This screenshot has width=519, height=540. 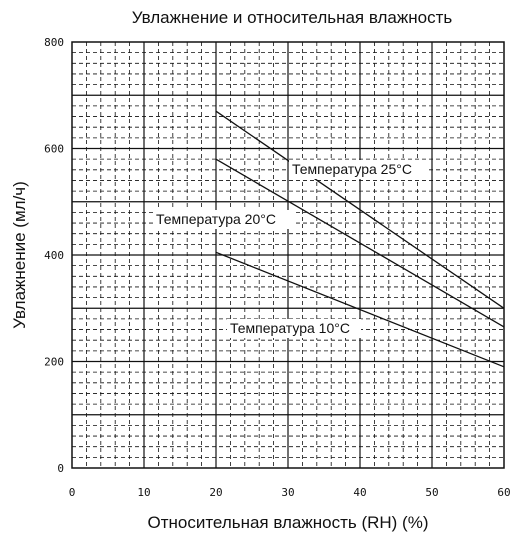 What do you see at coordinates (54, 255) in the screenshot?
I see `y-tick-label: 400` at bounding box center [54, 255].